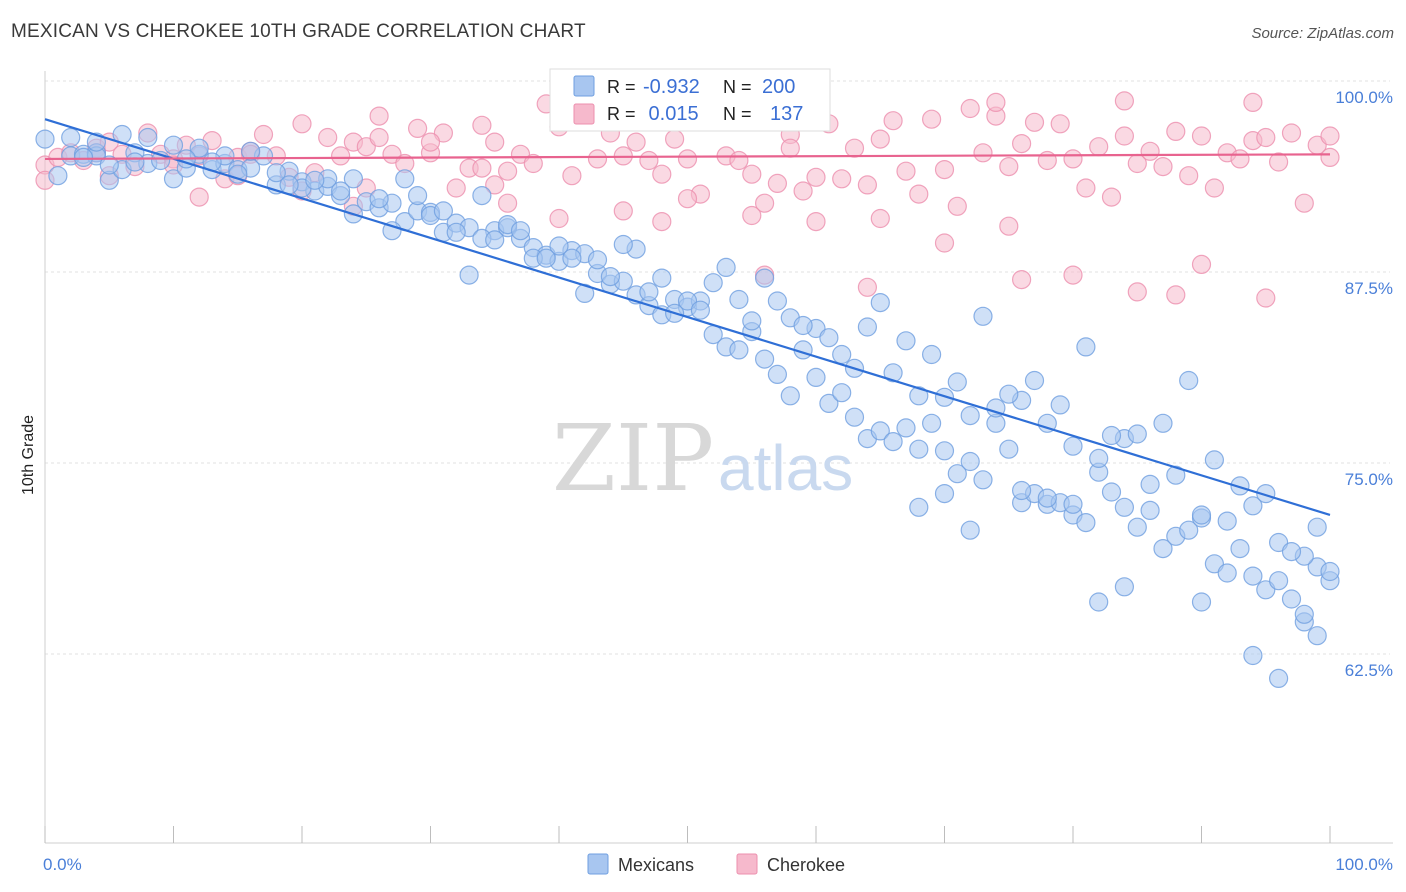 The width and height of the screenshot is (1406, 892). What do you see at coordinates (716, 864) in the screenshot?
I see `bottom-legend: Mexicans Cherokee` at bounding box center [716, 864].